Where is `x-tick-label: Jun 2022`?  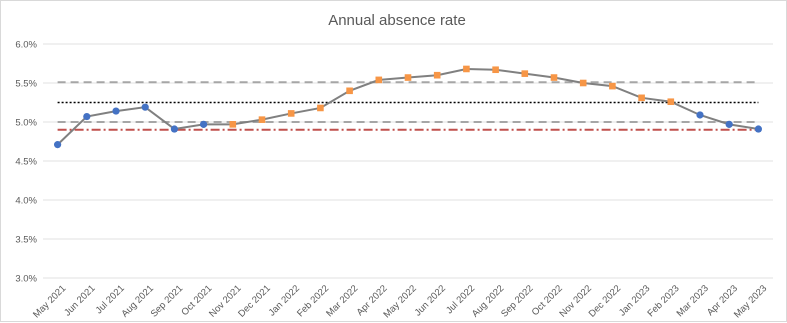 x-tick-label: Jun 2022 is located at coordinates (430, 300).